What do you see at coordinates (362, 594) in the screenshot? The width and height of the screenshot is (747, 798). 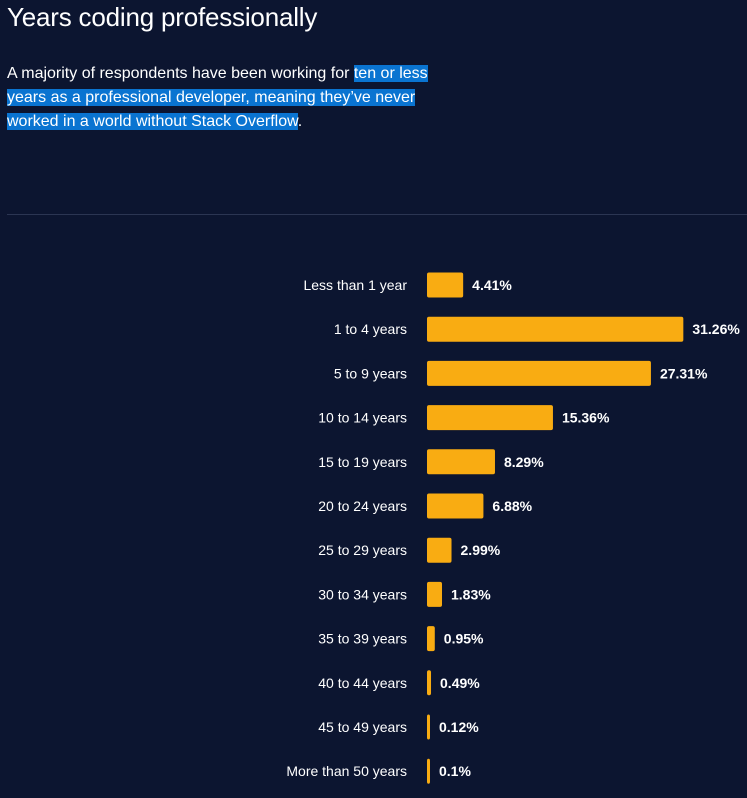 I see `category-label: 30 to 34 years` at bounding box center [362, 594].